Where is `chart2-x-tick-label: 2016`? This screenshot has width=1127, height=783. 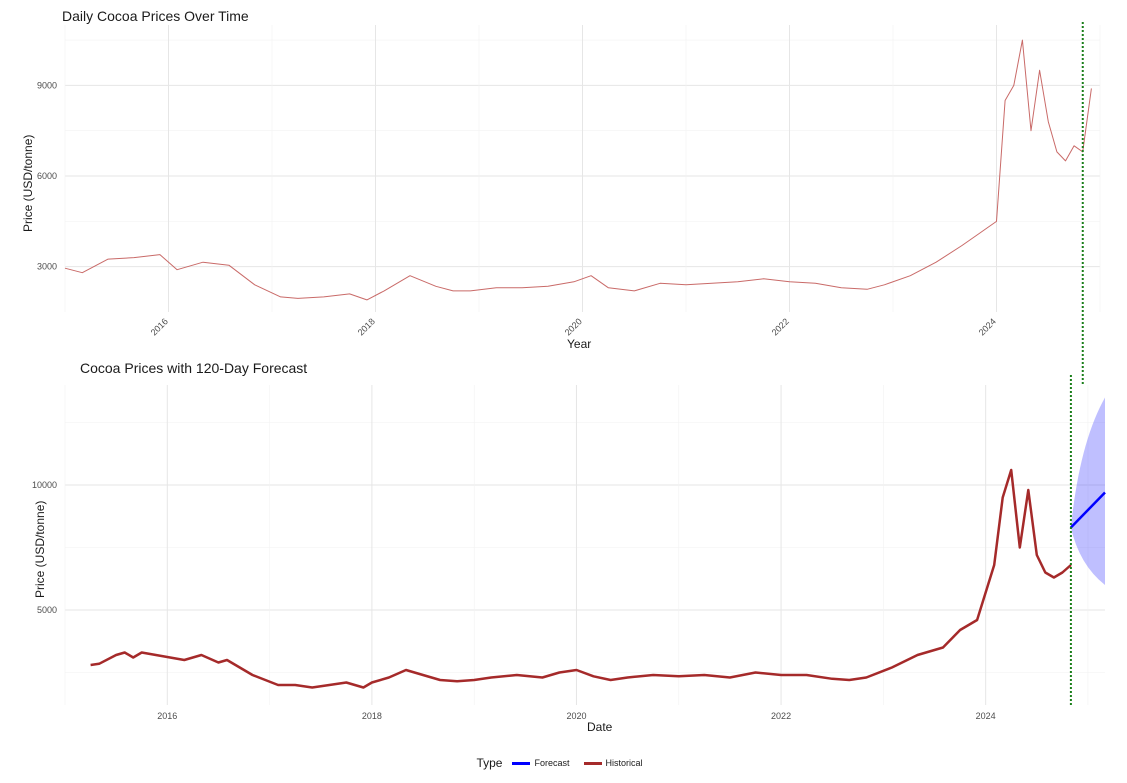 chart2-x-tick-label: 2016 is located at coordinates (167, 716).